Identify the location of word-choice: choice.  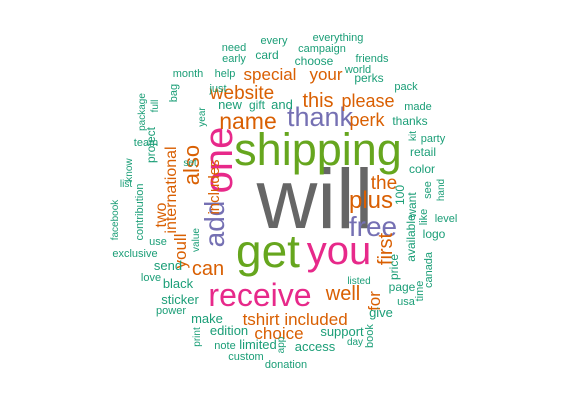
(278, 333).